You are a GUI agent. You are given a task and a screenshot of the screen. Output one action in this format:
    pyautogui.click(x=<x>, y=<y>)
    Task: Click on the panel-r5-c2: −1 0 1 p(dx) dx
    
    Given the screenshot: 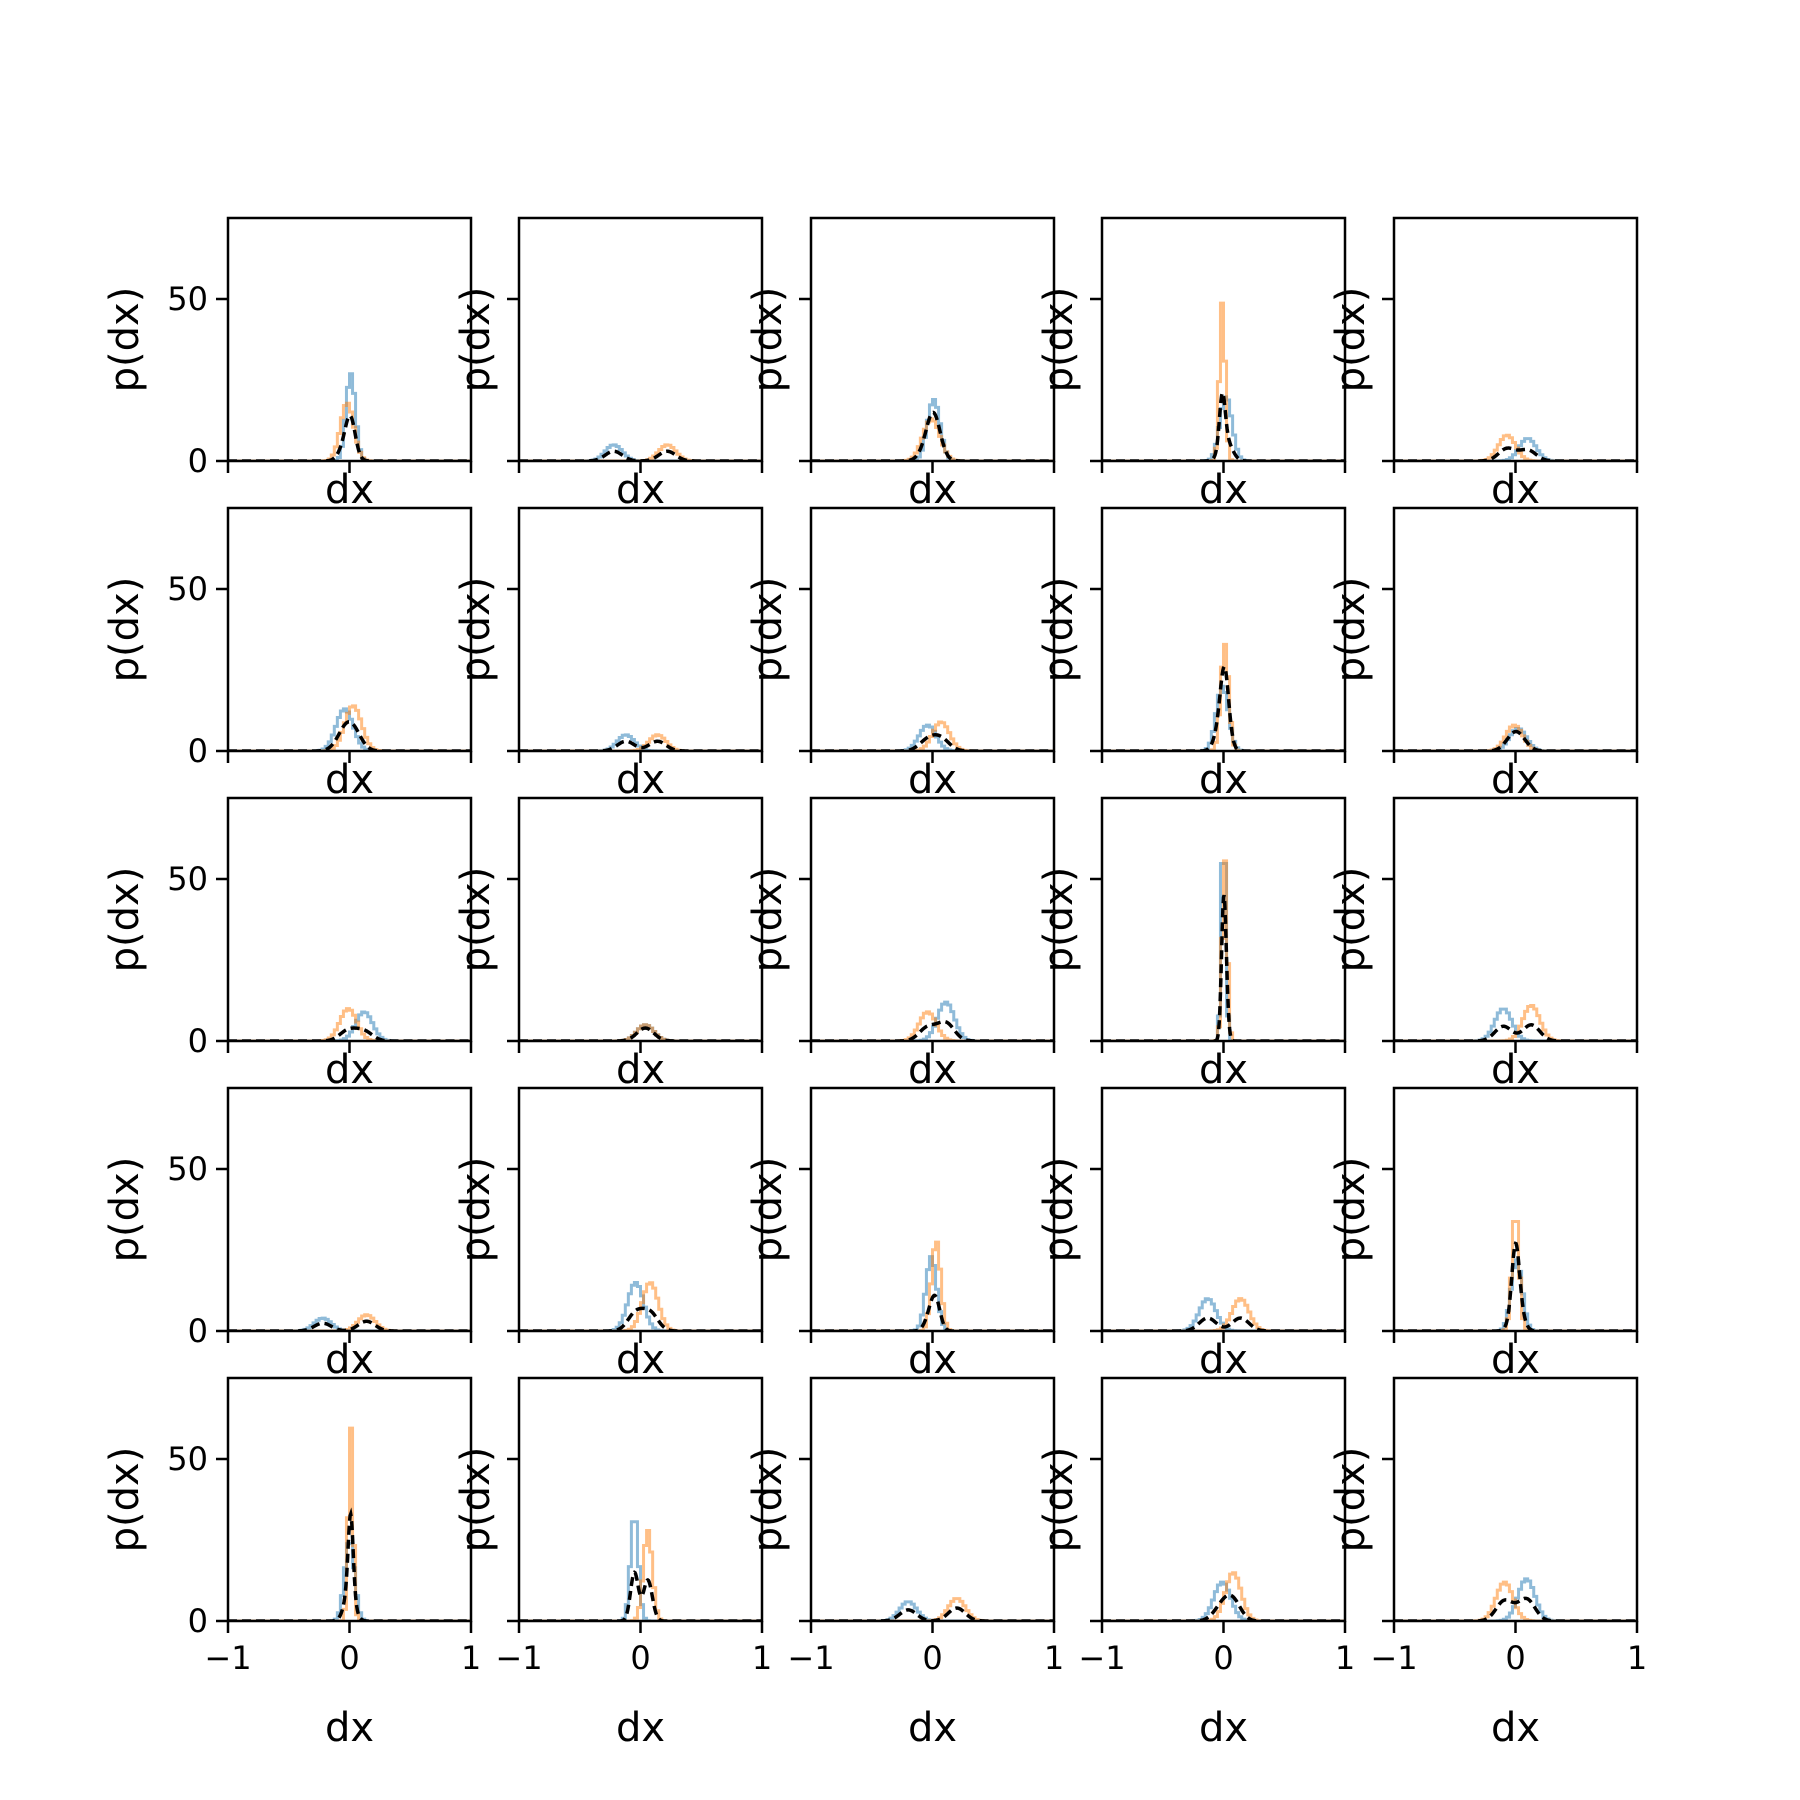 What is the action you would take?
    pyautogui.click(x=612, y=1563)
    